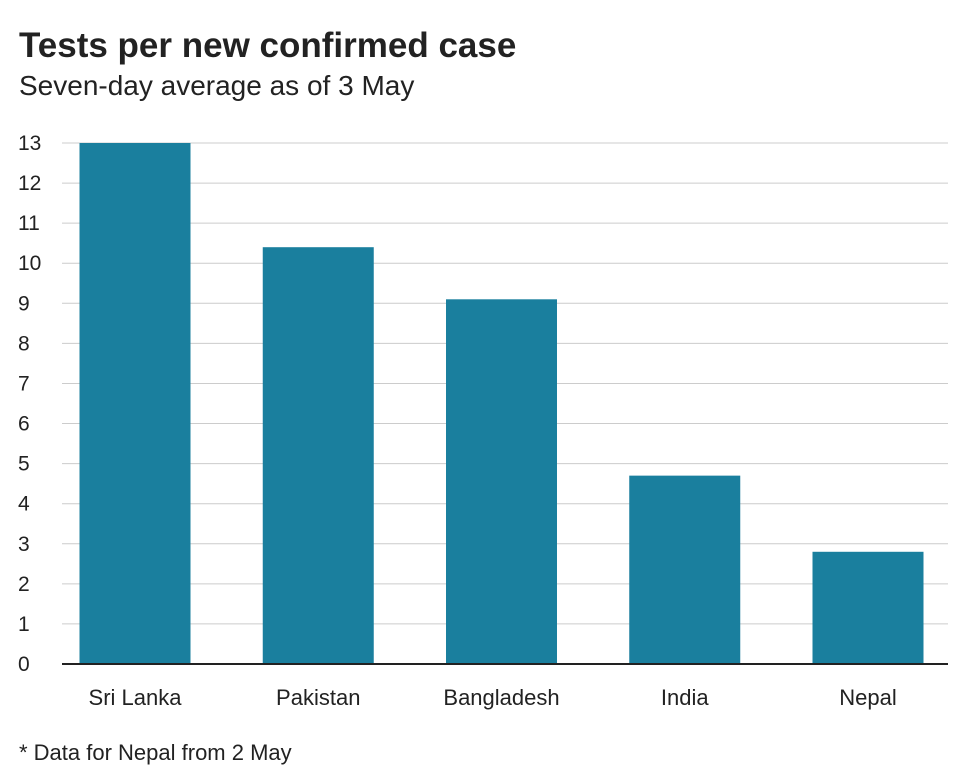 The image size is (971, 769). What do you see at coordinates (685, 569) in the screenshot?
I see `bar-india` at bounding box center [685, 569].